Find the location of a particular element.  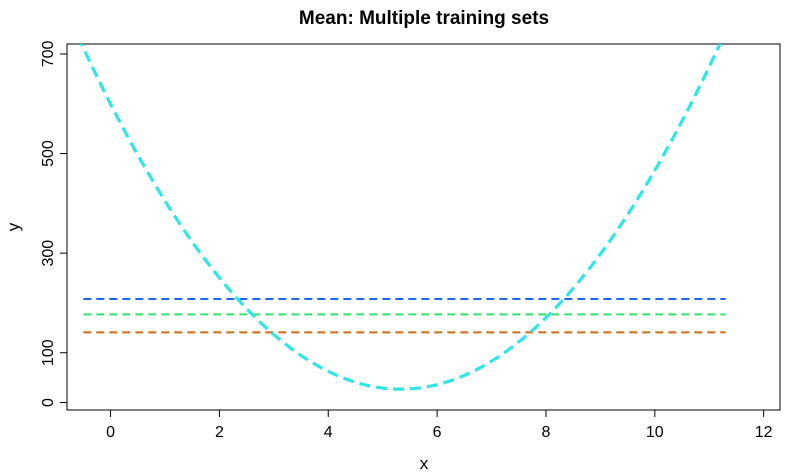

x-tick-label: 6 is located at coordinates (437, 432).